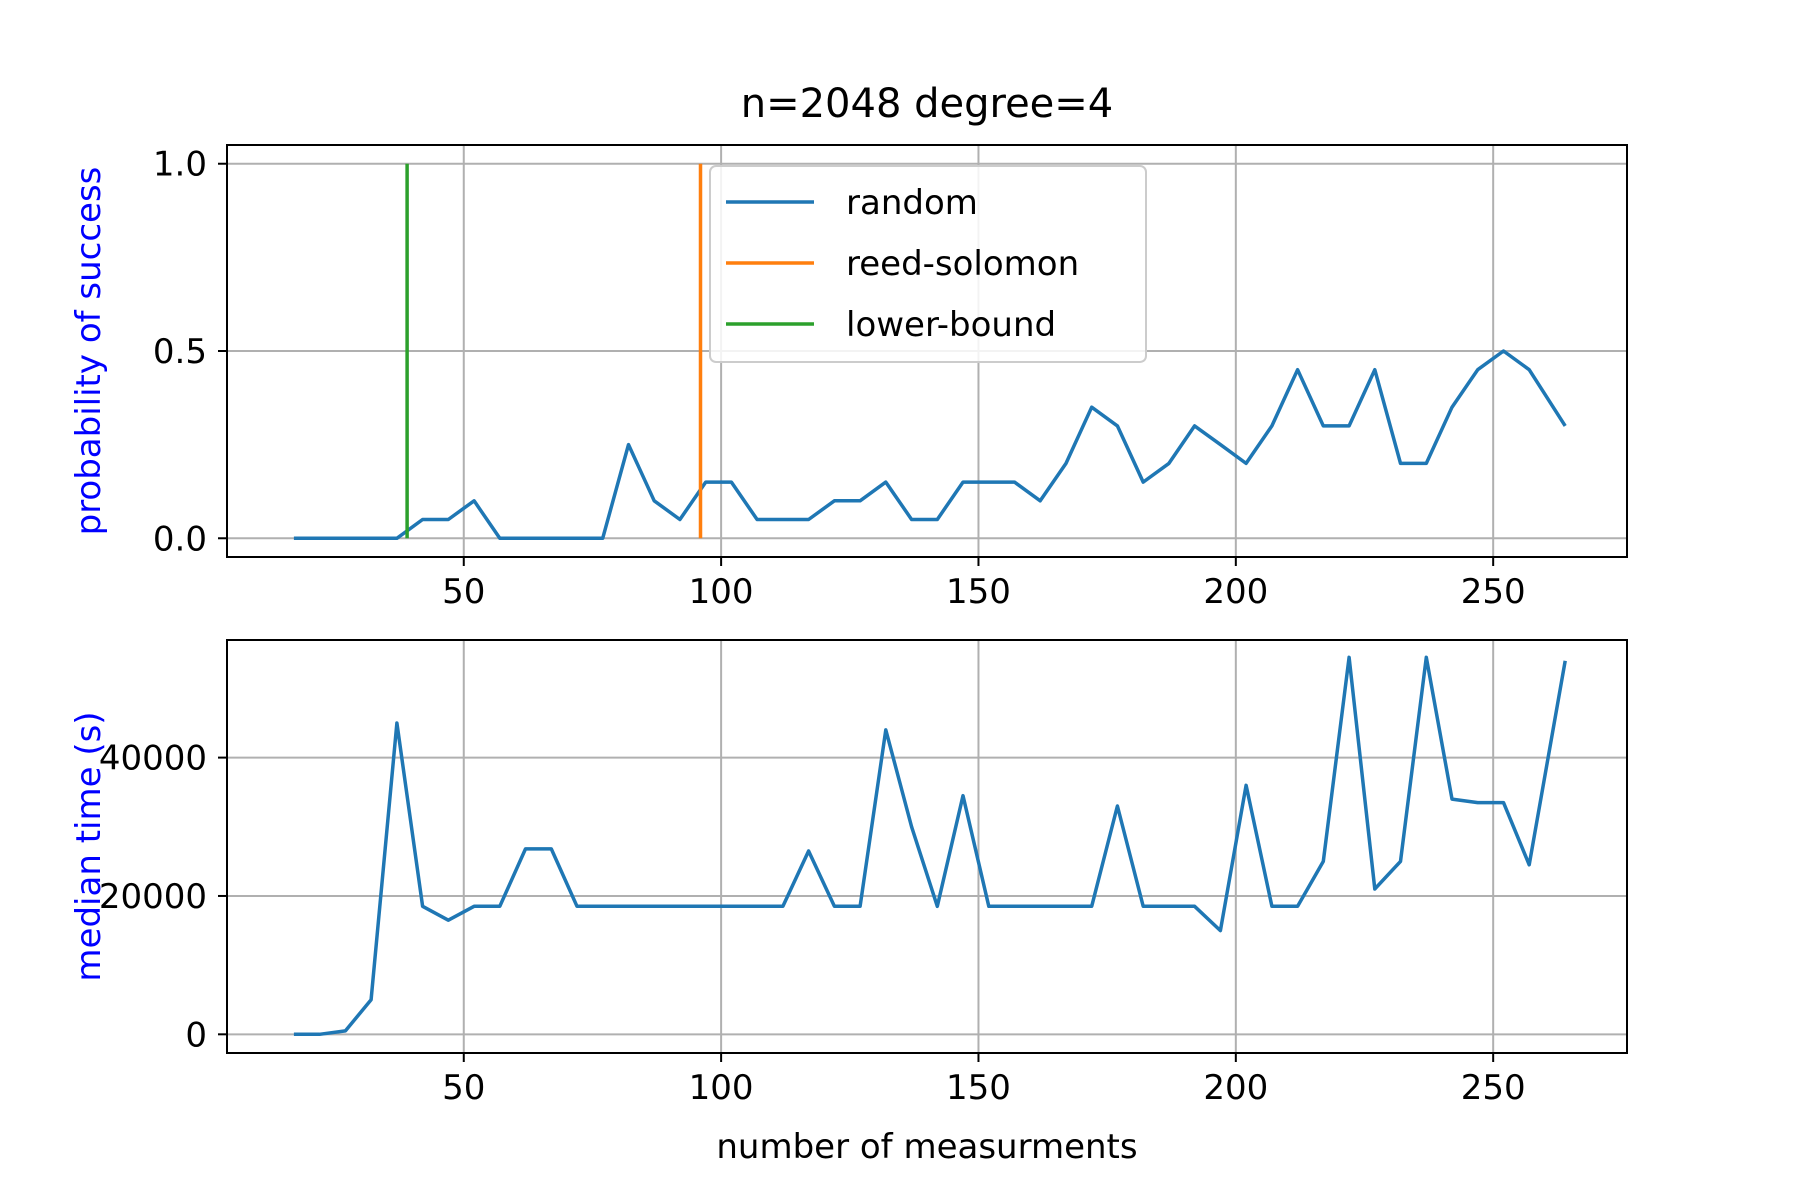 The width and height of the screenshot is (1800, 1200). What do you see at coordinates (930, 445) in the screenshot?
I see `series-line-random` at bounding box center [930, 445].